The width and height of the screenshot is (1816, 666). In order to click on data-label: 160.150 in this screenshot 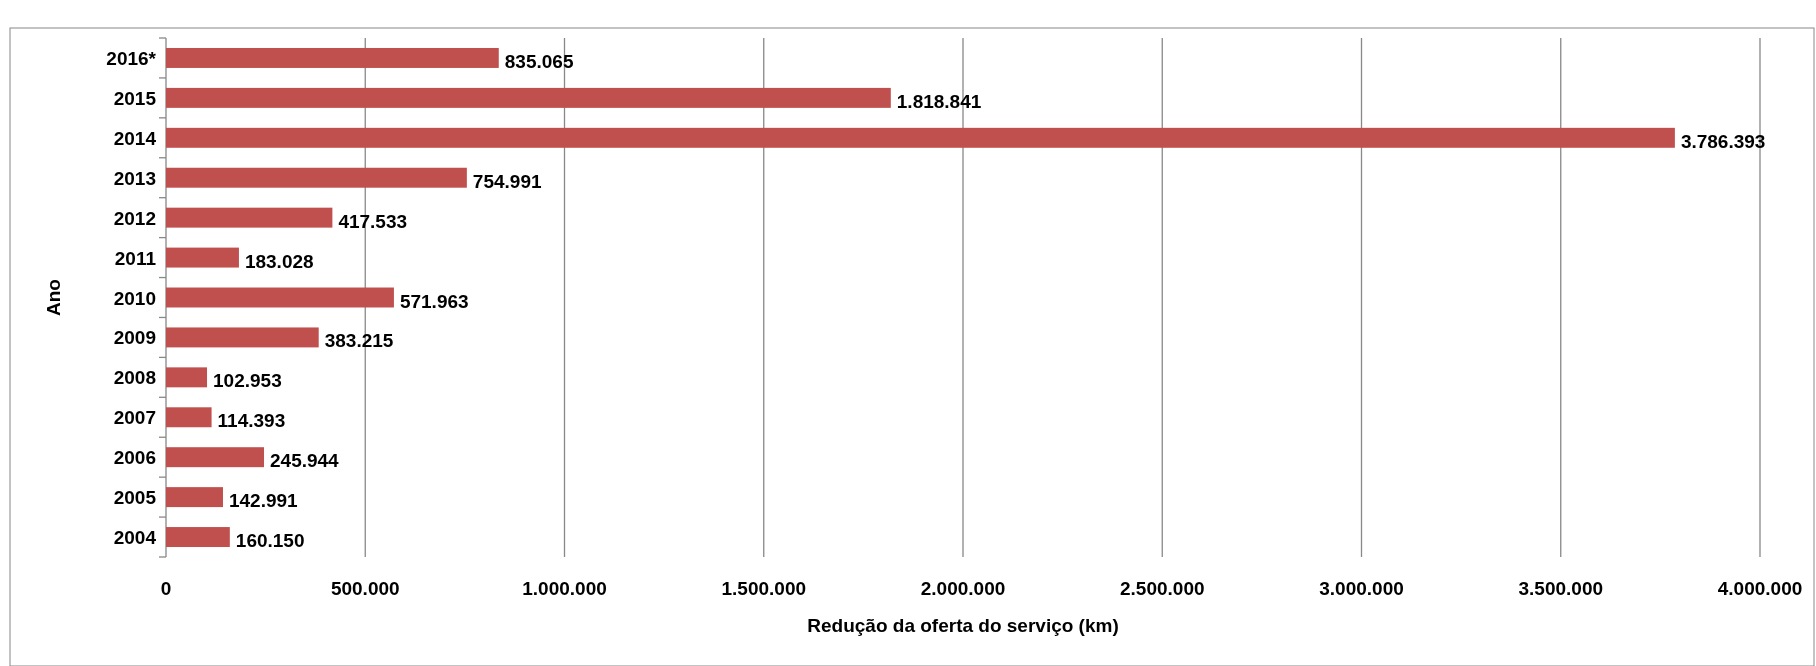, I will do `click(270, 541)`.